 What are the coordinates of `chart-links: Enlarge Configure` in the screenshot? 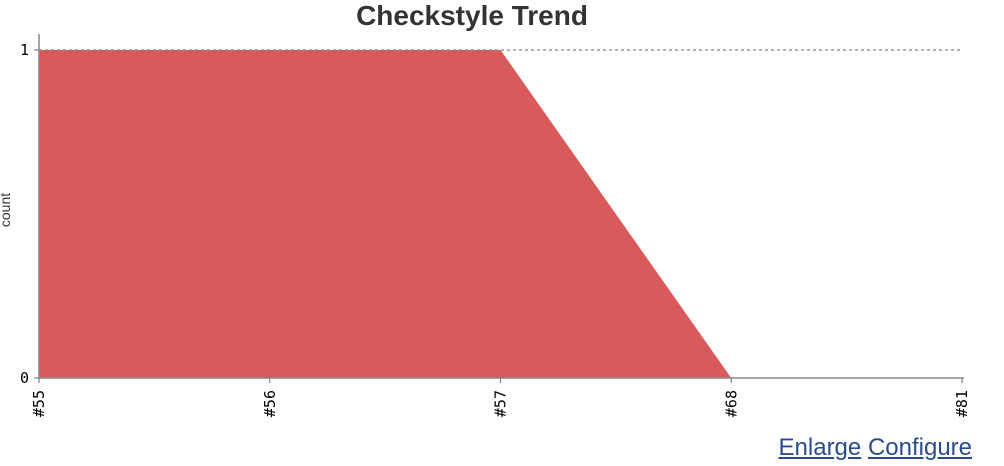 It's located at (875, 448).